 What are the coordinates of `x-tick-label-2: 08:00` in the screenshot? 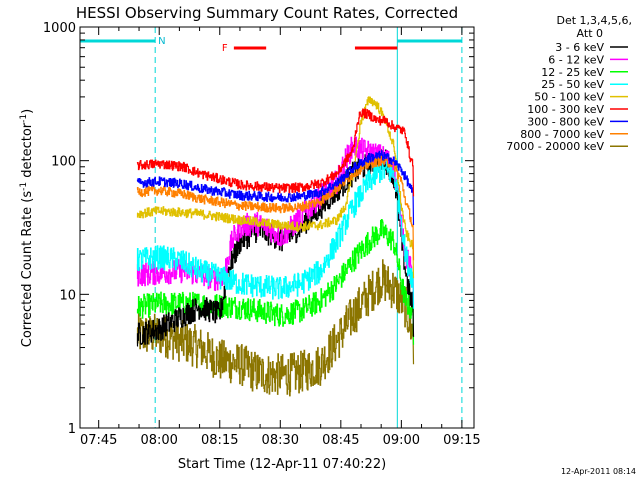 It's located at (158, 440).